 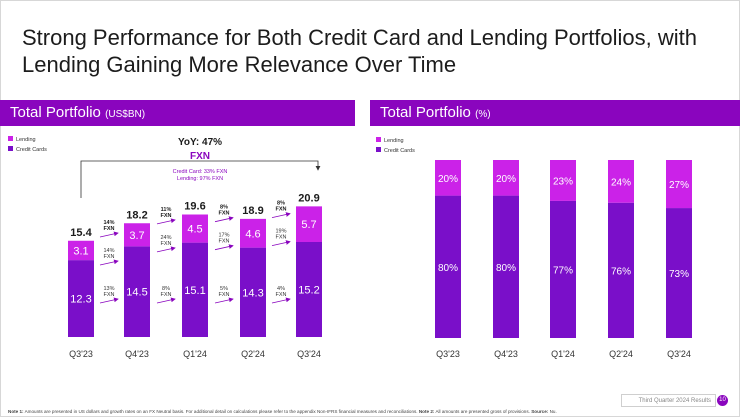 What do you see at coordinates (252, 211) in the screenshot?
I see `label-total-3: 18.9` at bounding box center [252, 211].